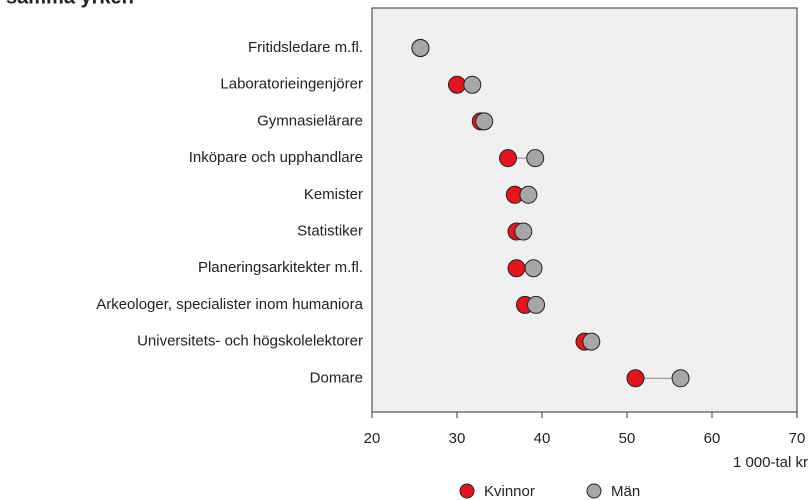 The image size is (811, 500). Describe the element at coordinates (625, 491) in the screenshot. I see `legend-label: Män` at that location.